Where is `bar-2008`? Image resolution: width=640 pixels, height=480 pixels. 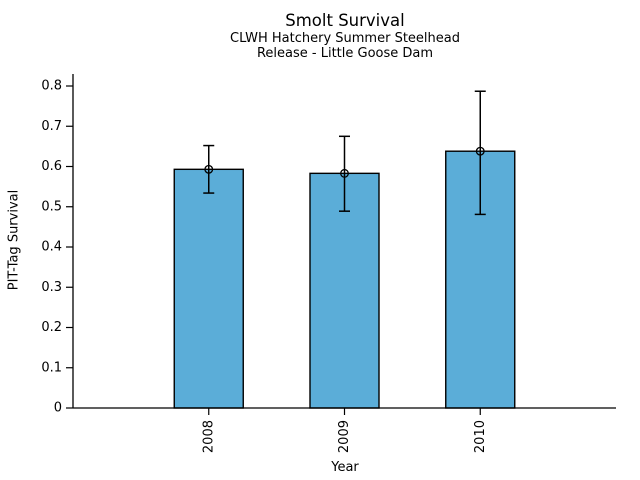
bar-2008 is located at coordinates (208, 288).